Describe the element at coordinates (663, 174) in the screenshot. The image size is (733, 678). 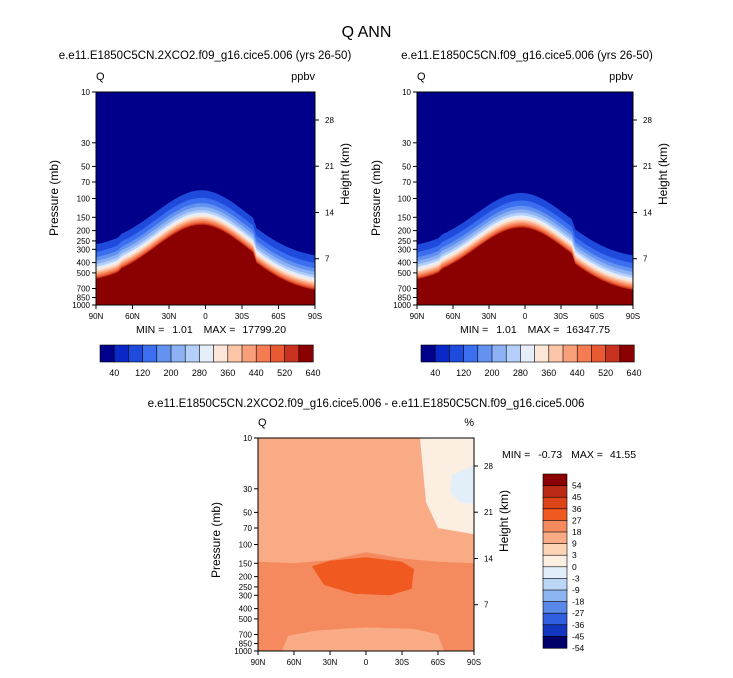
I see `panel-2-ylabel-right: Height (km)` at that location.